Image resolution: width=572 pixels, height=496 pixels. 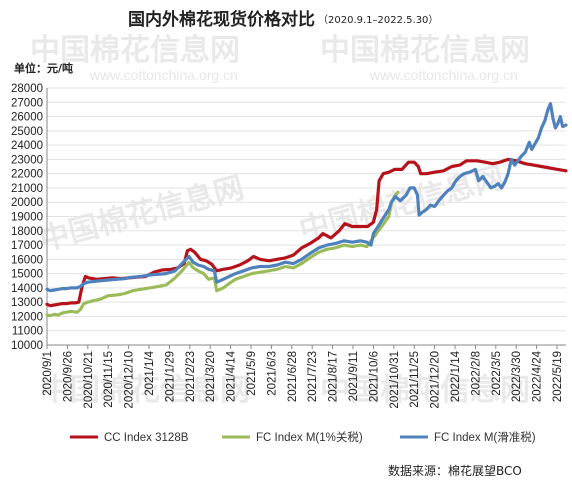 I want to click on x-tick-label: 2021/7/23, so click(x=313, y=376).